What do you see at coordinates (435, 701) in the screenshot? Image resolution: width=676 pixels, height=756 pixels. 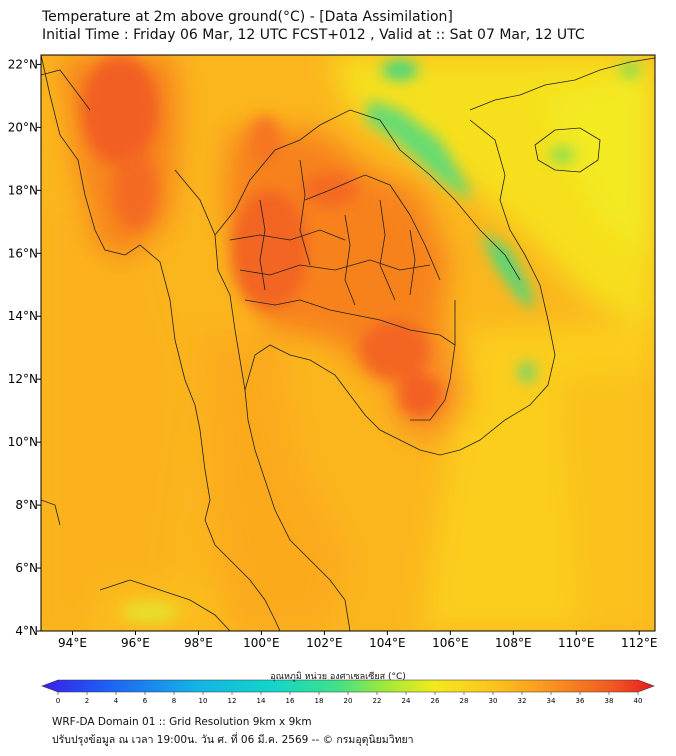 I see `colorbar-tick-label: 26` at bounding box center [435, 701].